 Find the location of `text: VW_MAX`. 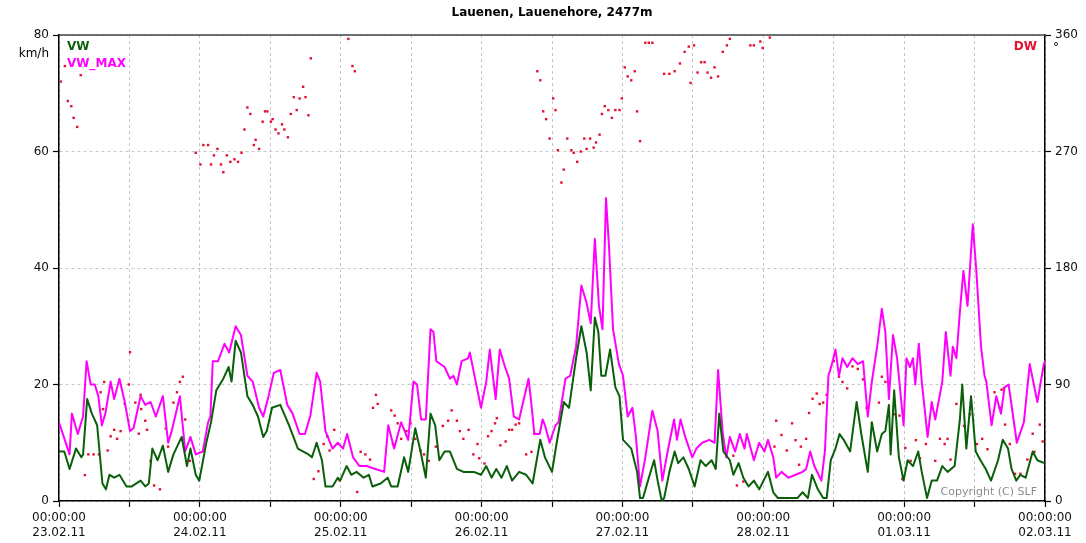

text: VW_MAX is located at coordinates (97, 64).